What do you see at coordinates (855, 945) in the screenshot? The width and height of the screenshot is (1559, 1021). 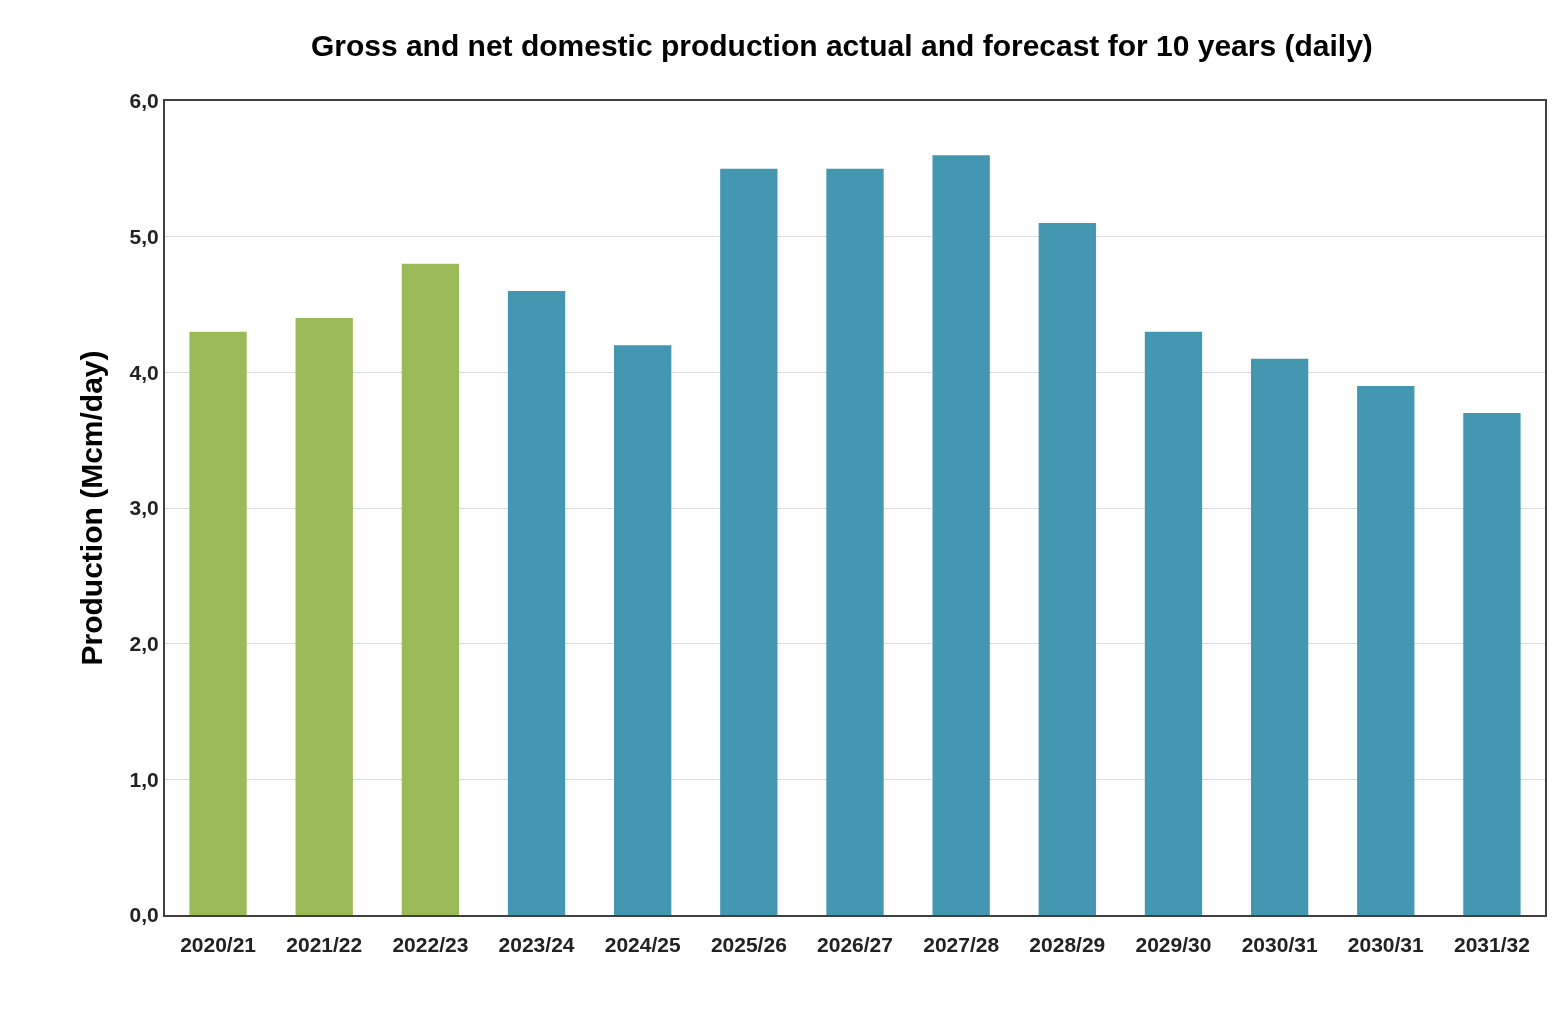 I see `x-tick-label: 2026/27` at bounding box center [855, 945].